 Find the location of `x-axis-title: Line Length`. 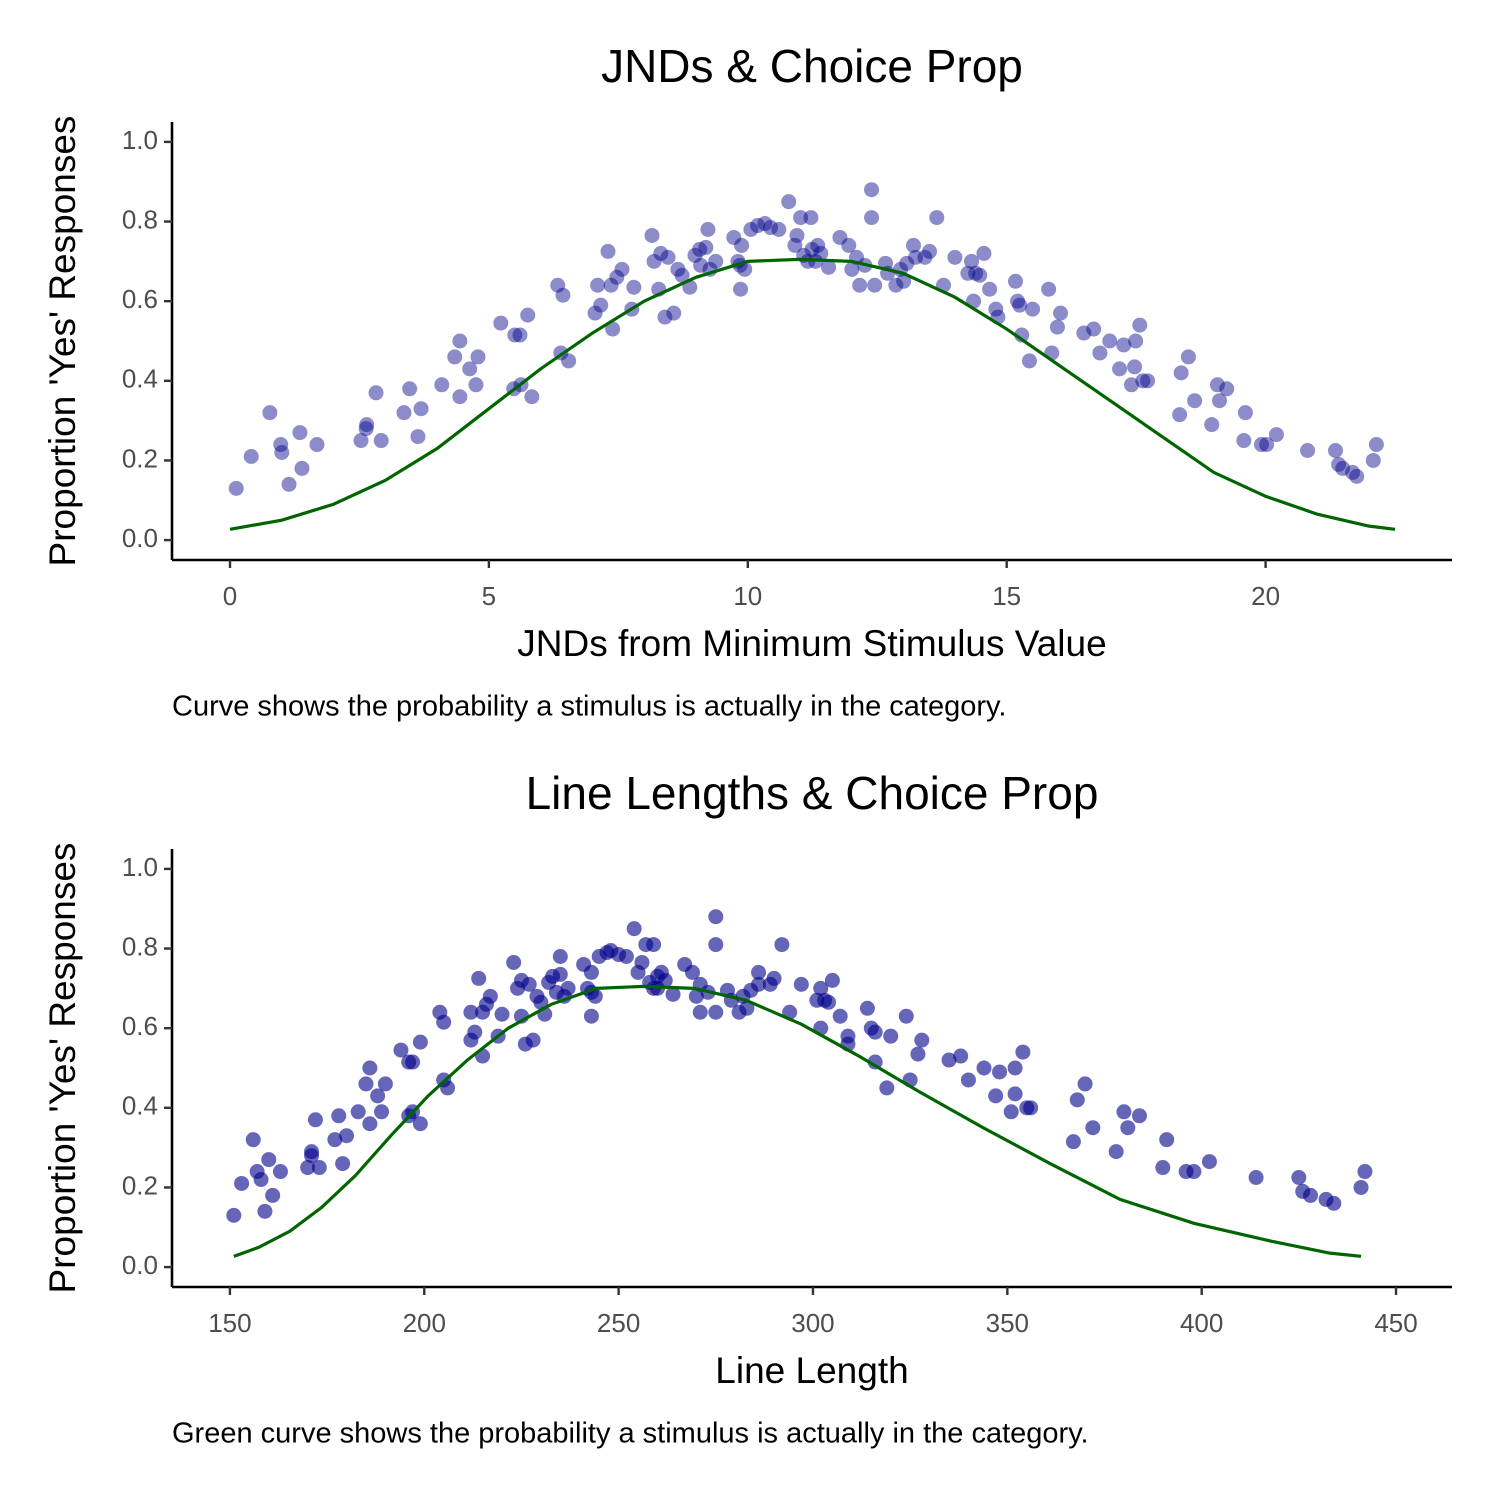

x-axis-title: Line Length is located at coordinates (811, 1370).